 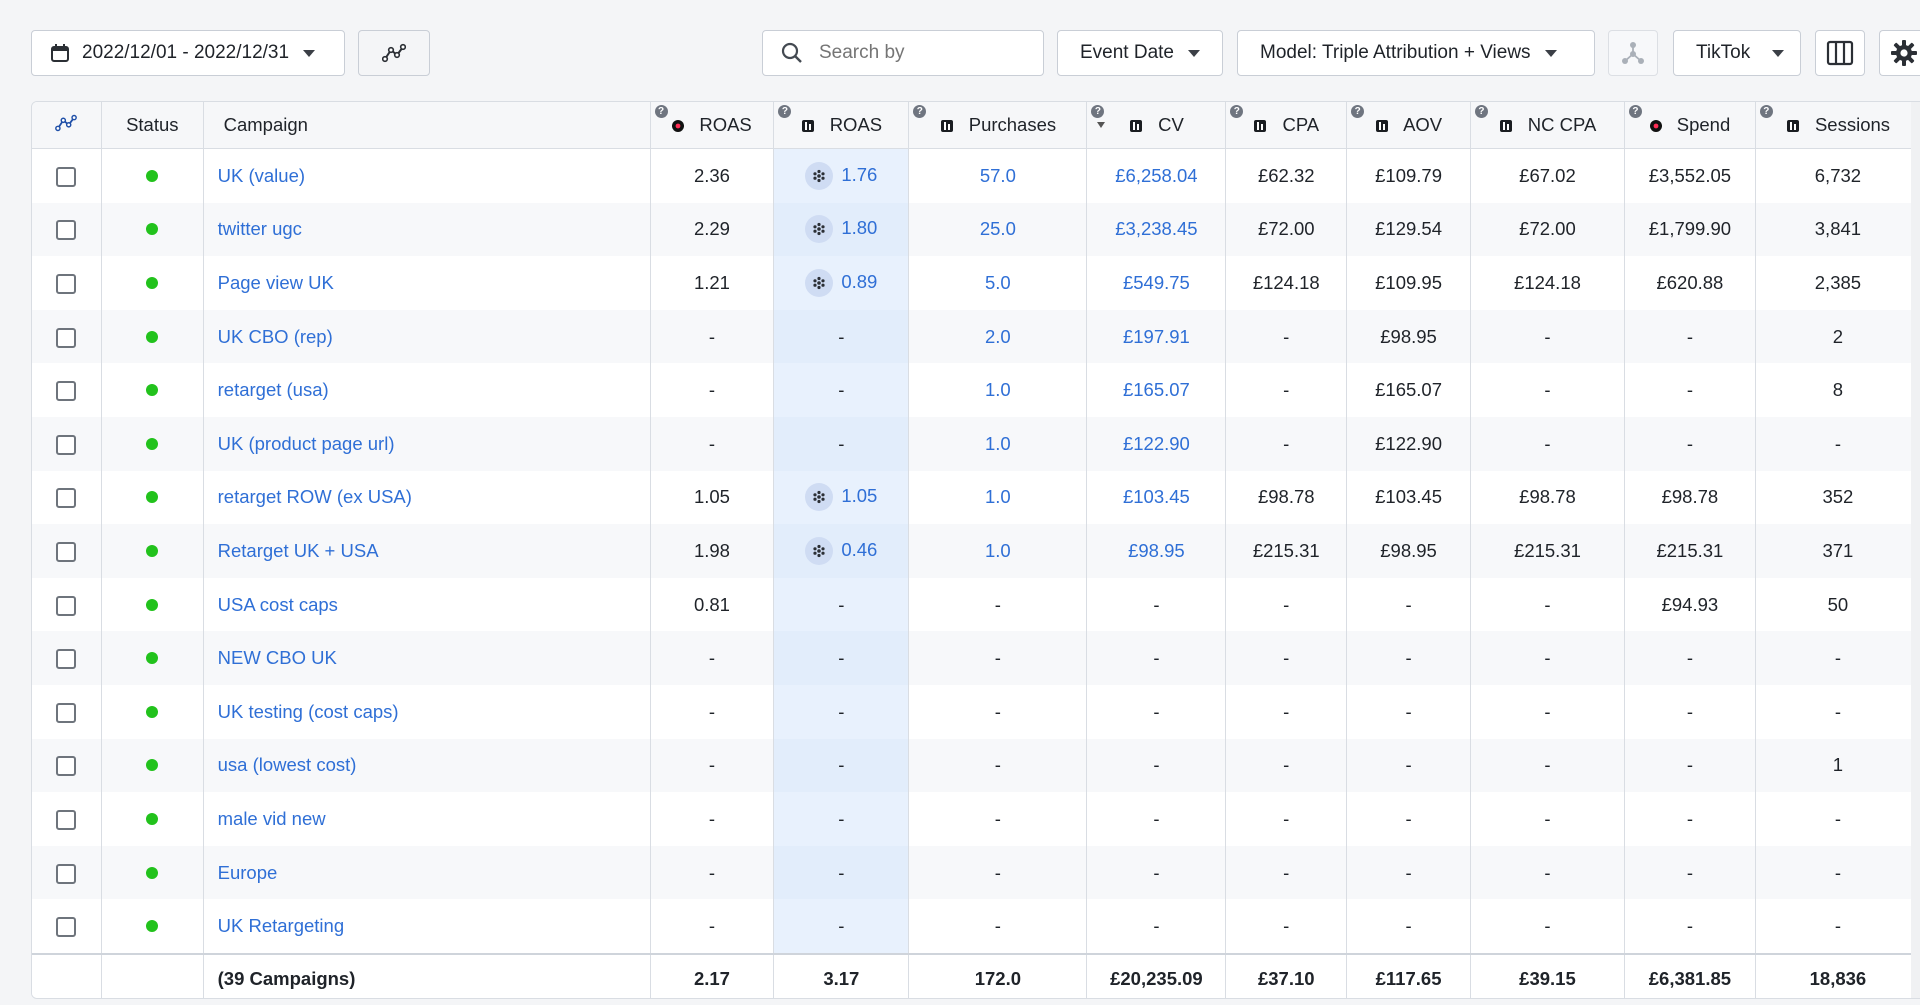 What do you see at coordinates (277, 604) in the screenshot?
I see `campaign-link: USA cost caps` at bounding box center [277, 604].